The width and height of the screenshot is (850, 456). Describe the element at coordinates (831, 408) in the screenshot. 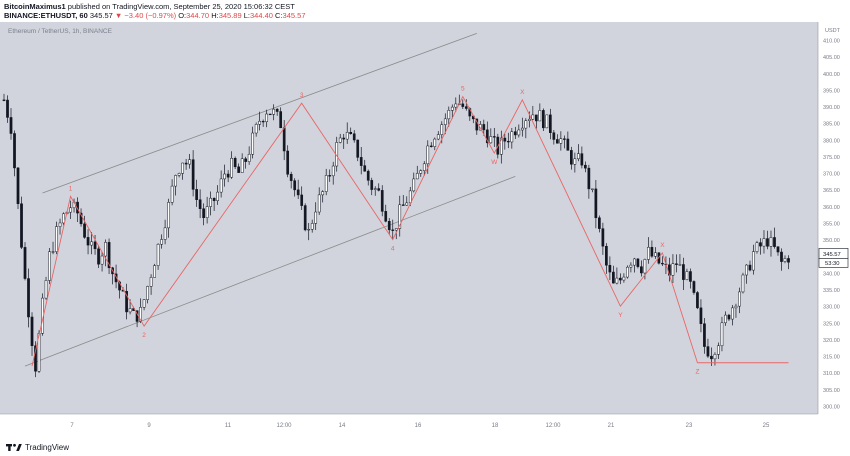

I see `price-tick-label: 300.00` at that location.